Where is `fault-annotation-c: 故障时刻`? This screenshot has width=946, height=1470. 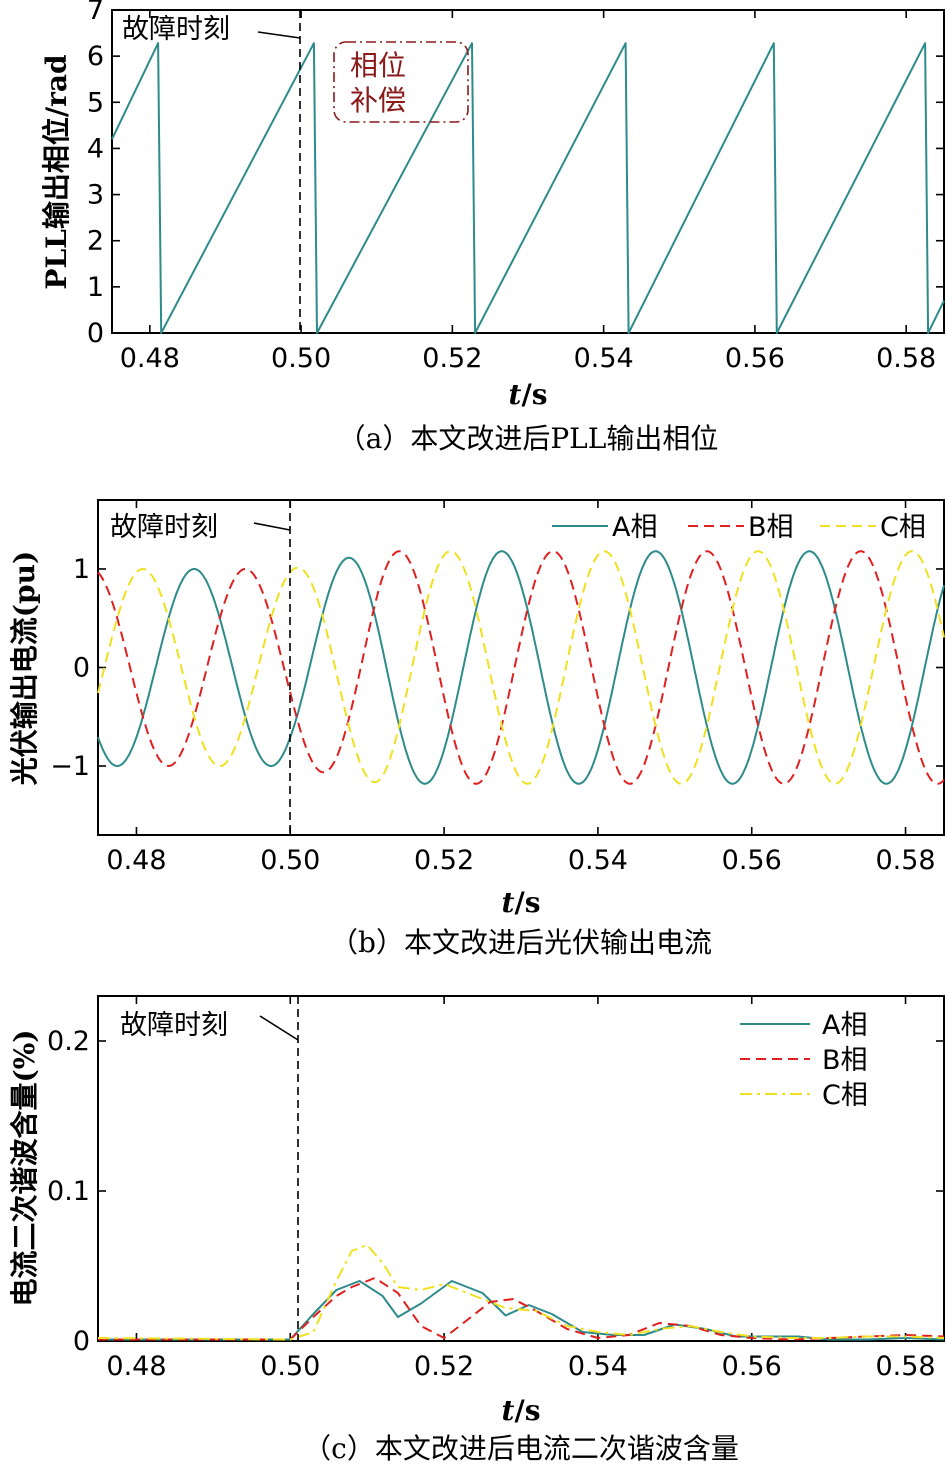 fault-annotation-c: 故障时刻 is located at coordinates (174, 1025).